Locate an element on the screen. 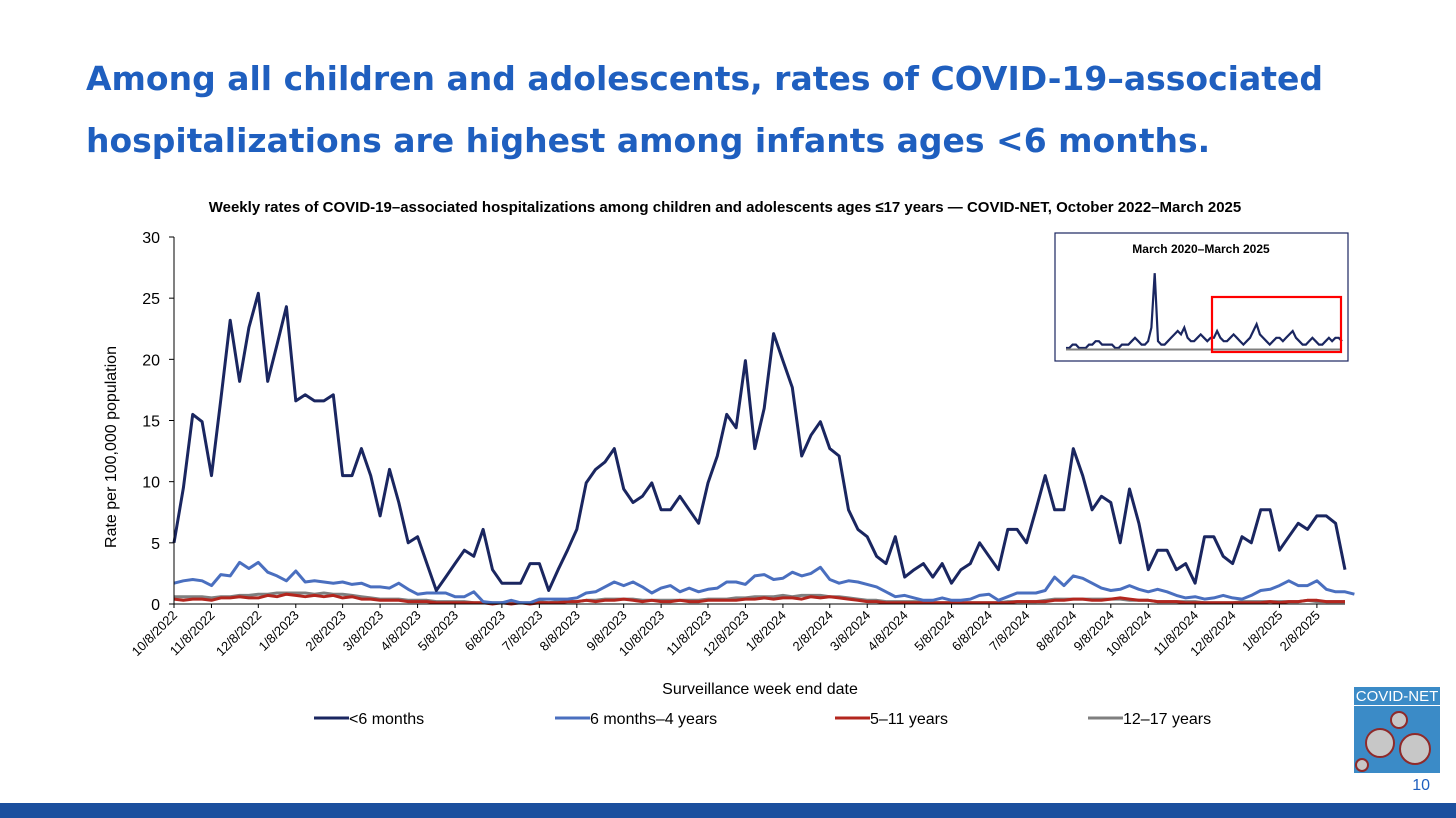 The height and width of the screenshot is (818, 1456). x-tick-label: 1/8/2023 is located at coordinates (279, 631).